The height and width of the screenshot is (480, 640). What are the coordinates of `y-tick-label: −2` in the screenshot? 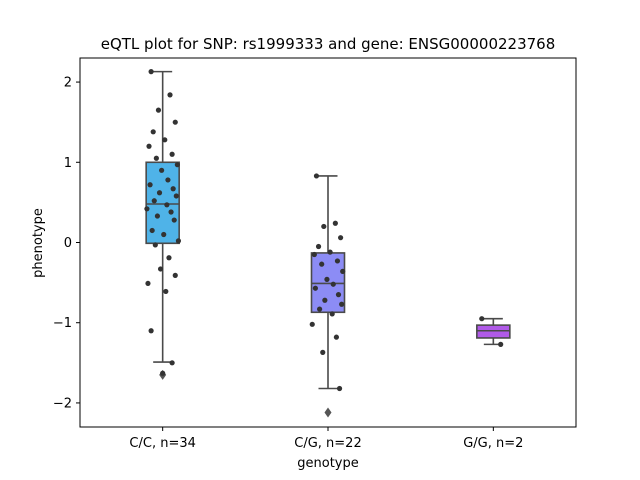 It's located at (62, 403).